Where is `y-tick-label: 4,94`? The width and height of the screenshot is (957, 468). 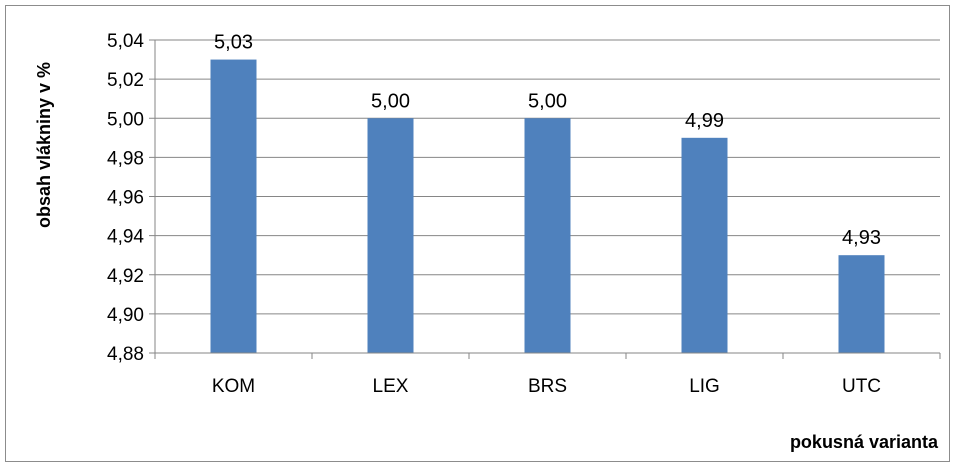 y-tick-label: 4,94 is located at coordinates (125, 237).